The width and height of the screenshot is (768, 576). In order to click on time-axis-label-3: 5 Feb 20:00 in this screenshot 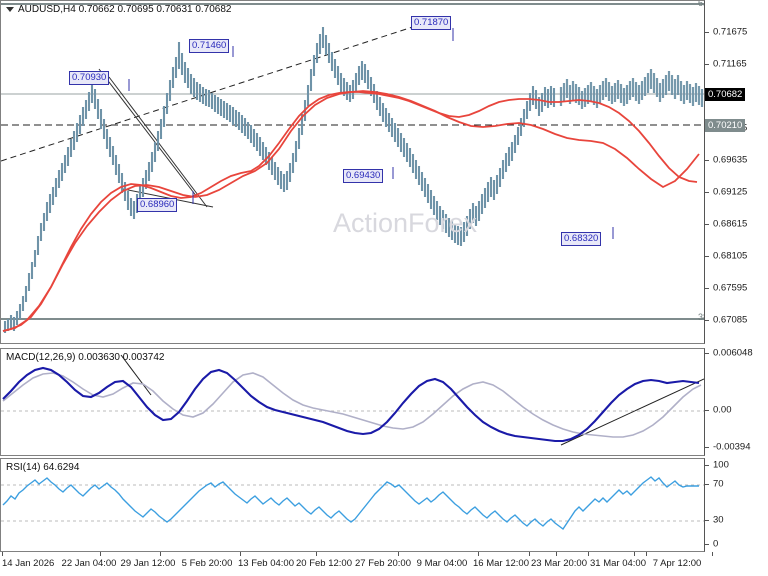, I will do `click(207, 563)`.